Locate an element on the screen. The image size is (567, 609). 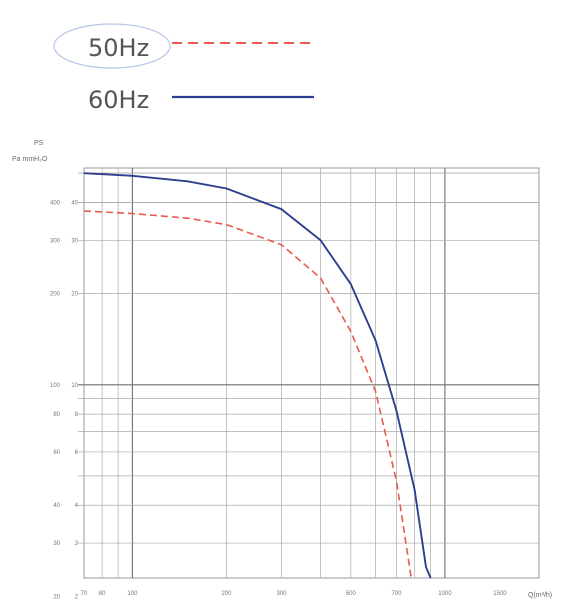
legend-label-50hz: 50Hz is located at coordinates (118, 48).